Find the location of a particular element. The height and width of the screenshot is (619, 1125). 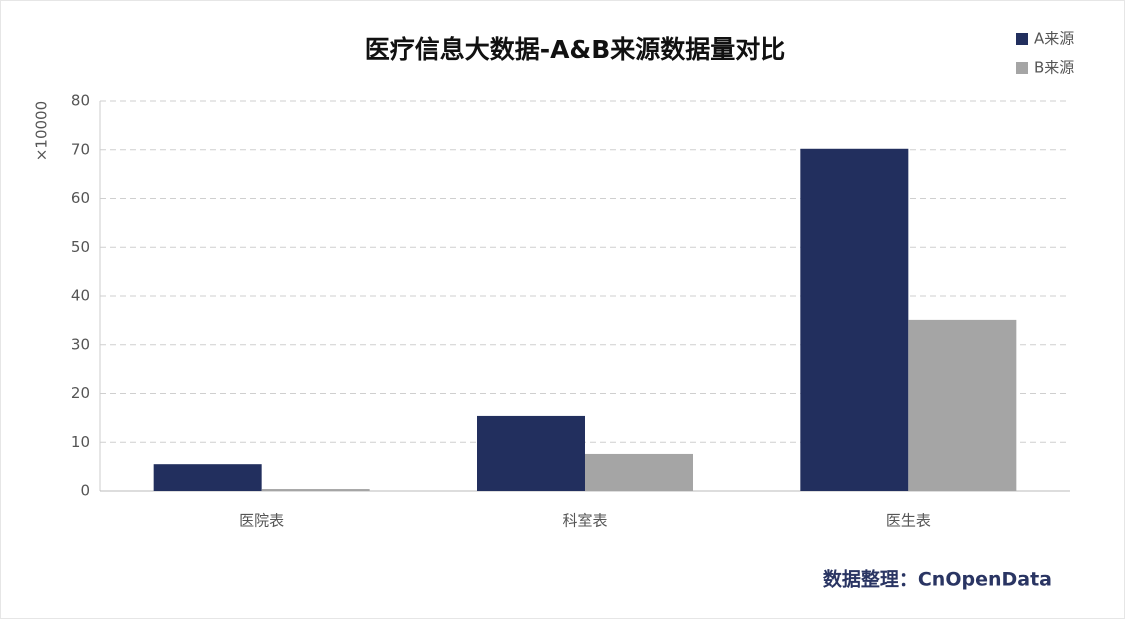

y-tick-label: 10 is located at coordinates (80, 442).